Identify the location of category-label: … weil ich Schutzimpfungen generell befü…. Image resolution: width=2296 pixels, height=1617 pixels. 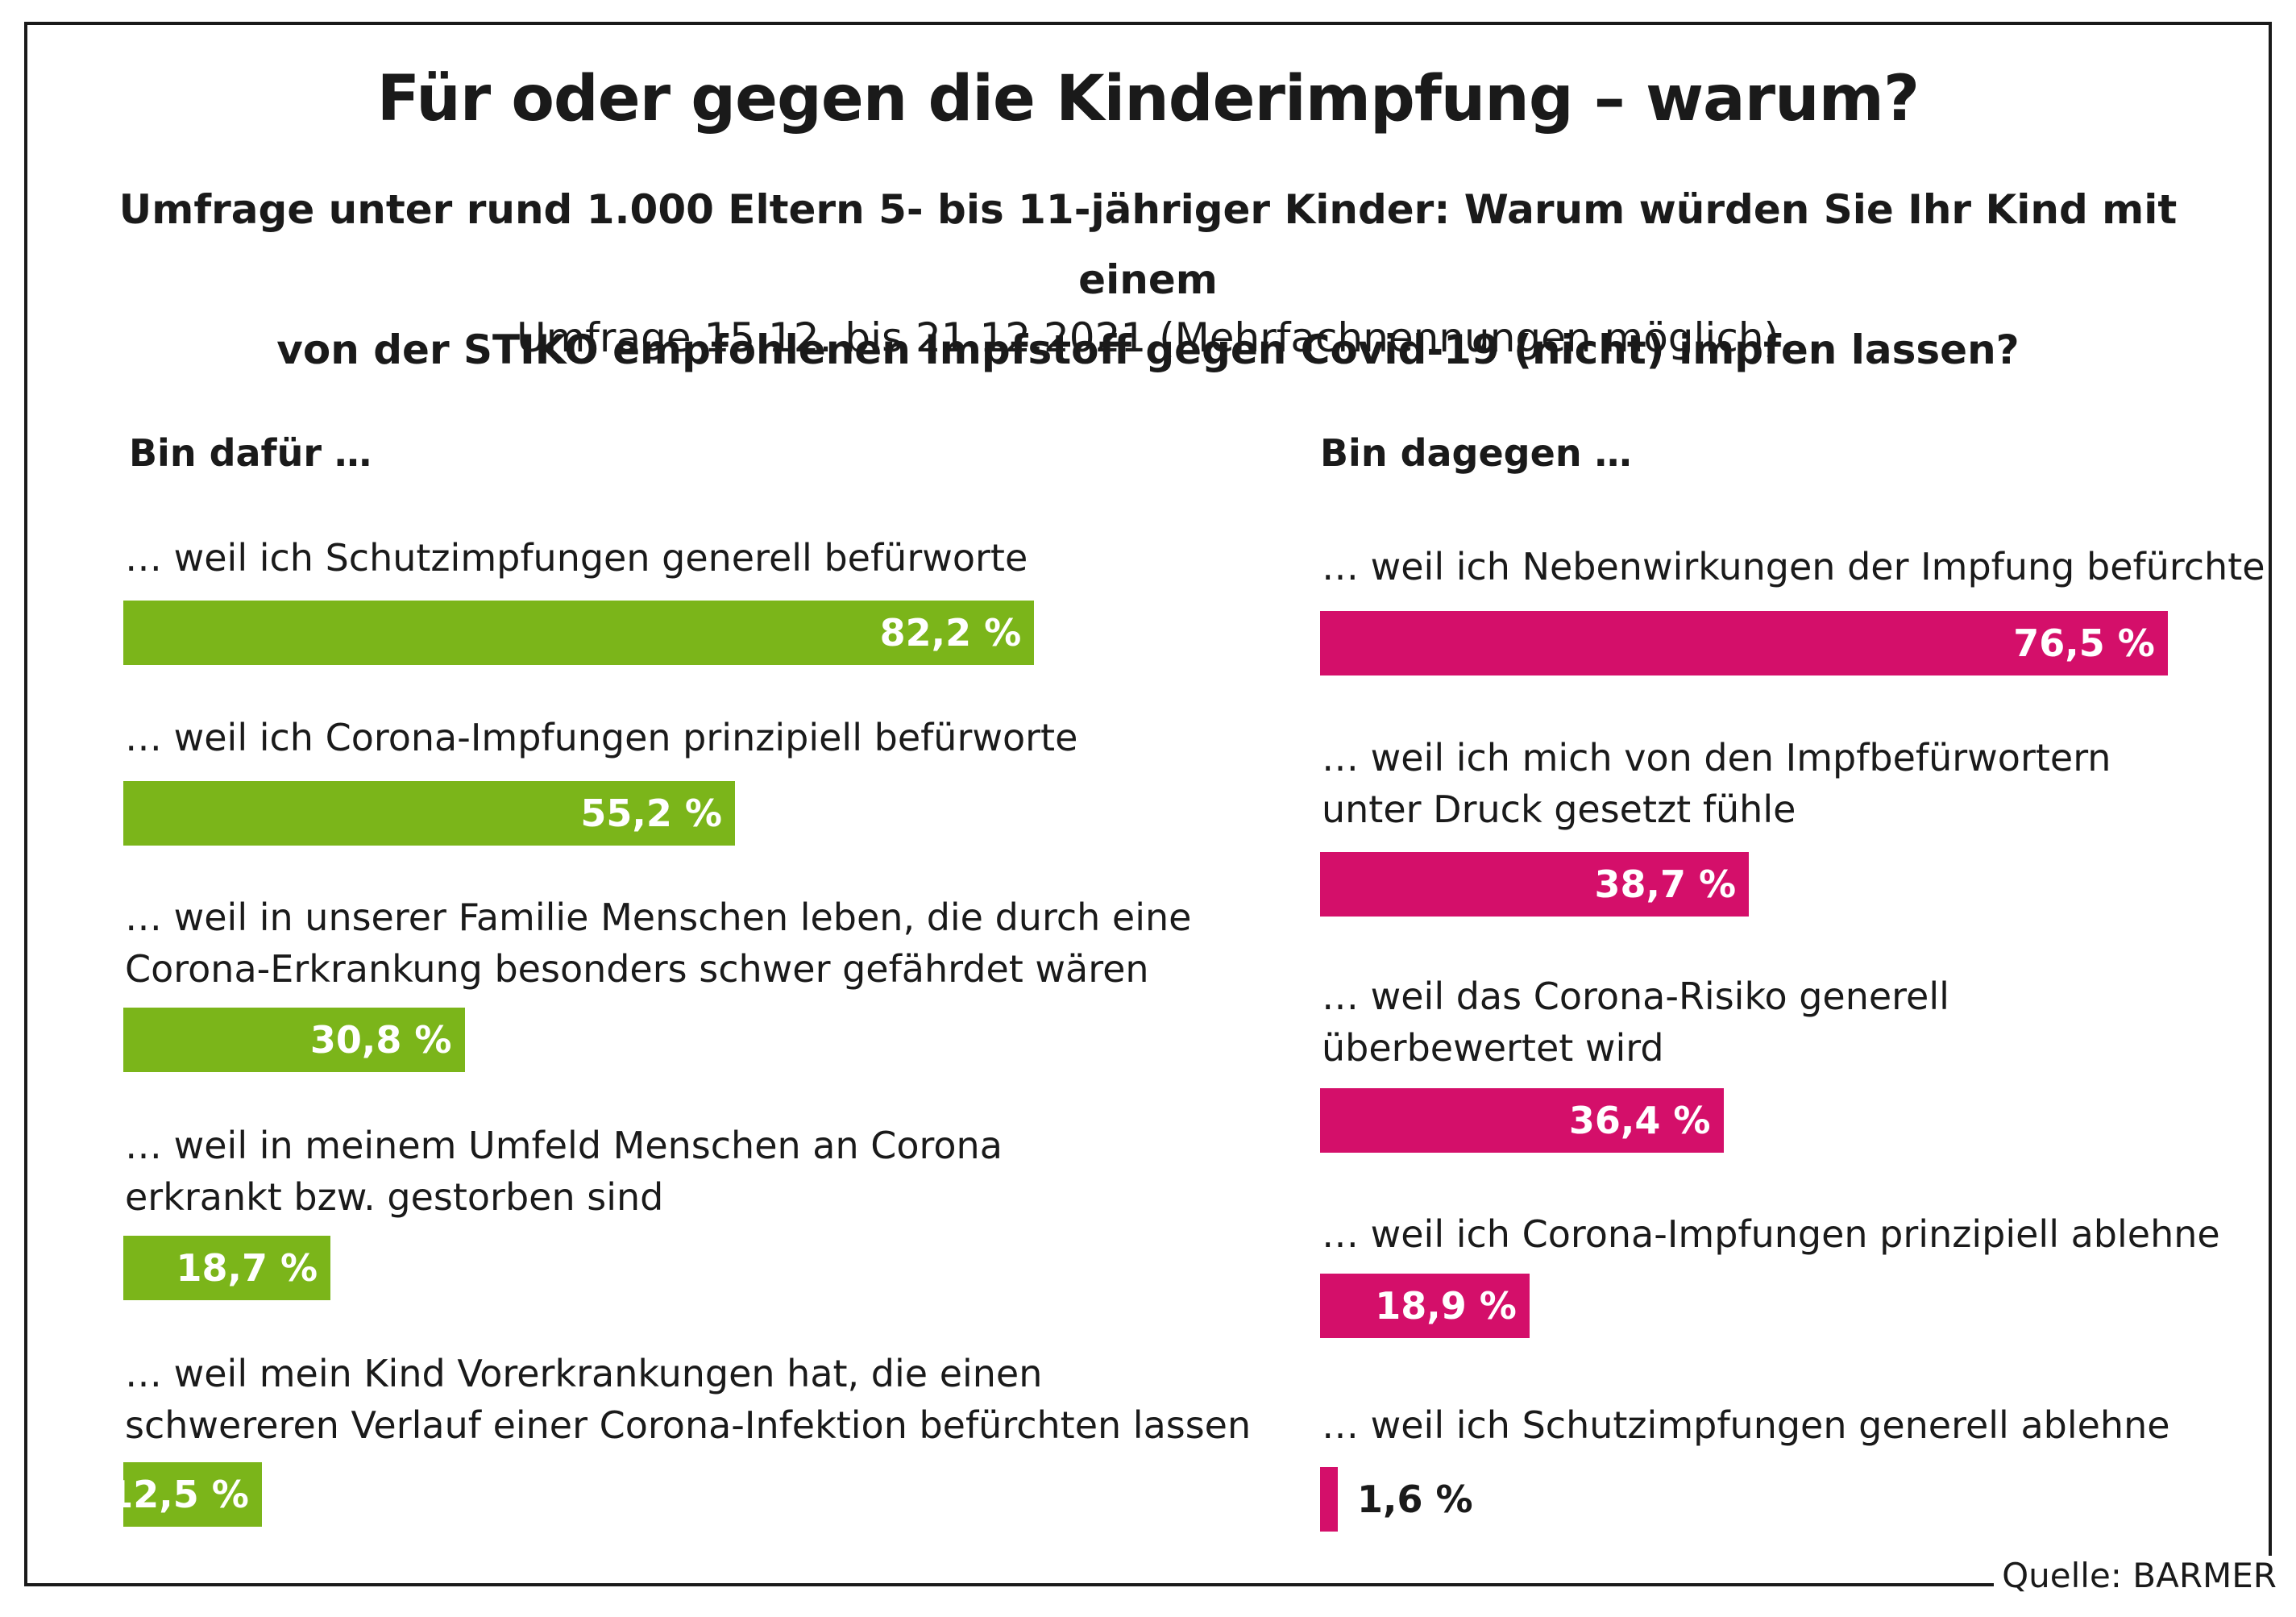
(577, 558).